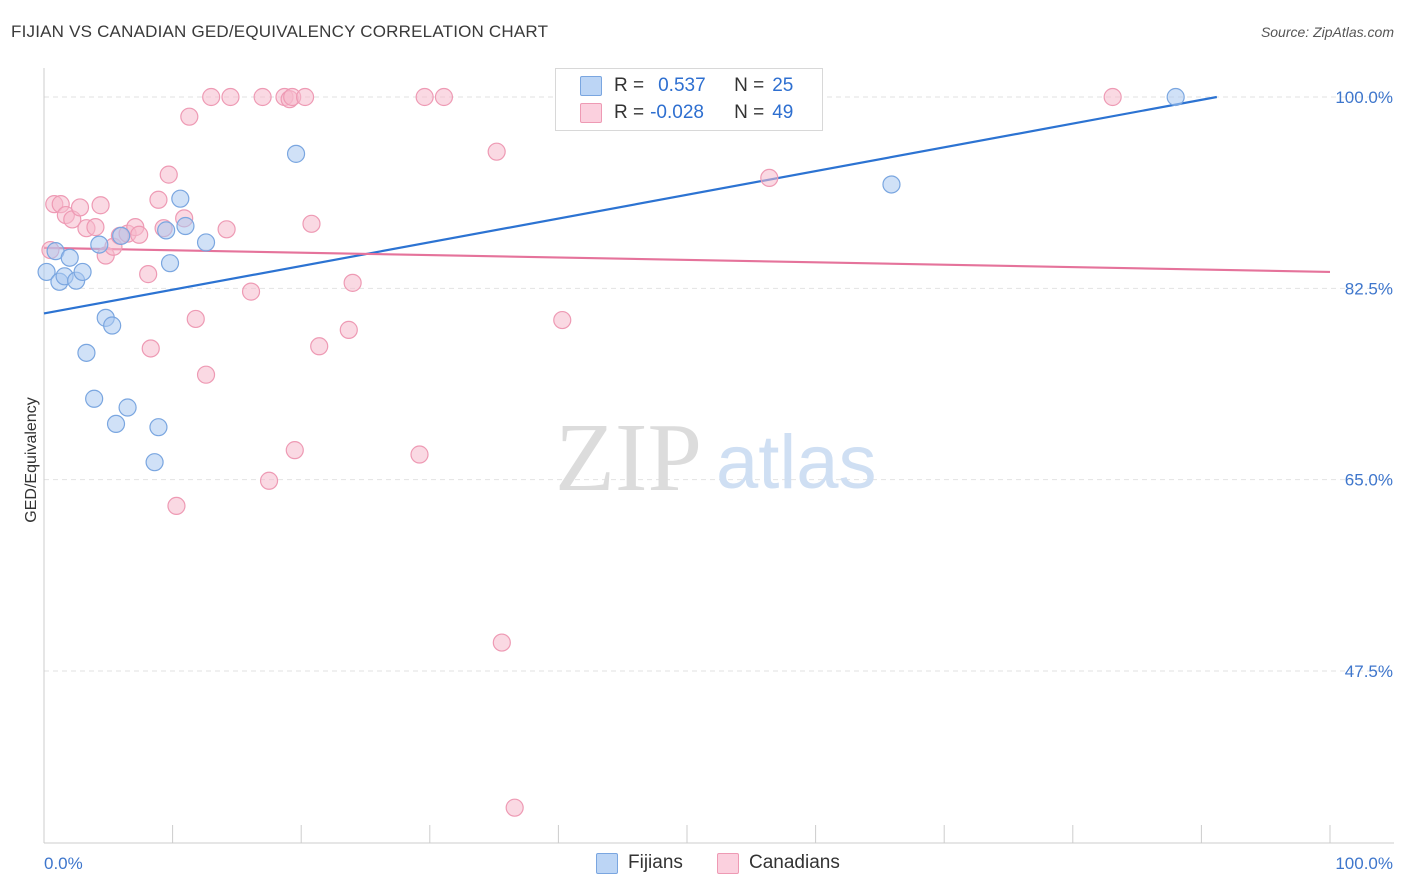 The width and height of the screenshot is (1406, 892). Describe the element at coordinates (677, 112) in the screenshot. I see `legend-r-value: -0.028` at that location.